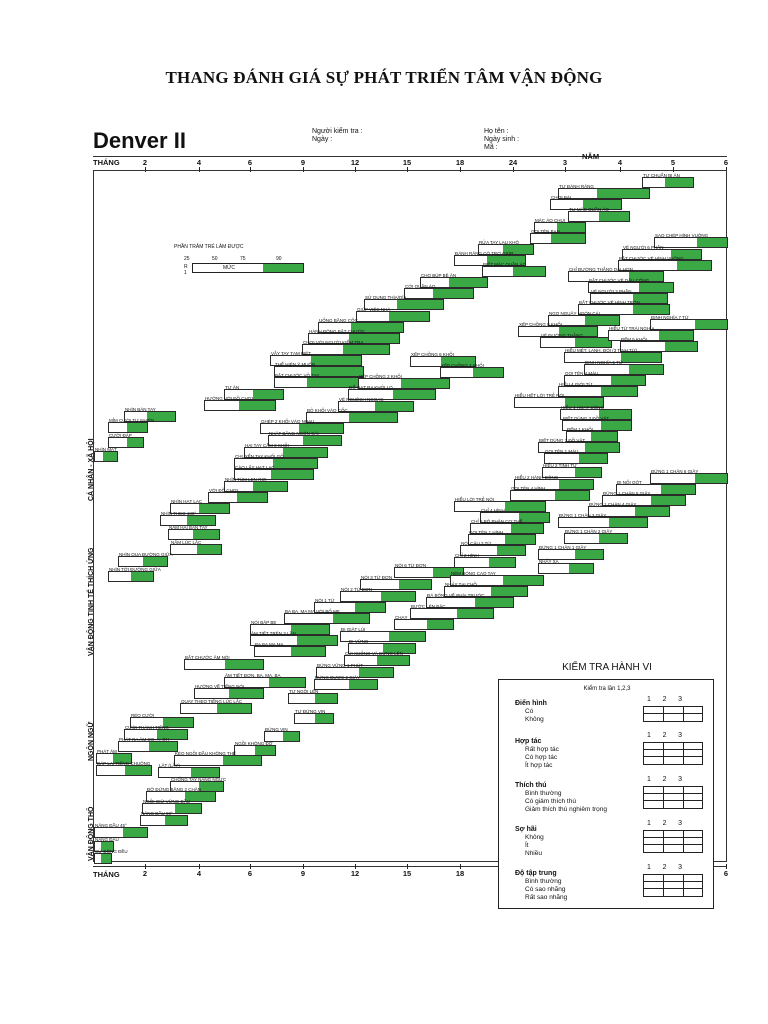 The image size is (768, 1024). What do you see at coordinates (571, 552) in the screenshot?
I see `item-bar: ĐỨNG 1 CHÂN 1 GIÂY` at bounding box center [571, 552].